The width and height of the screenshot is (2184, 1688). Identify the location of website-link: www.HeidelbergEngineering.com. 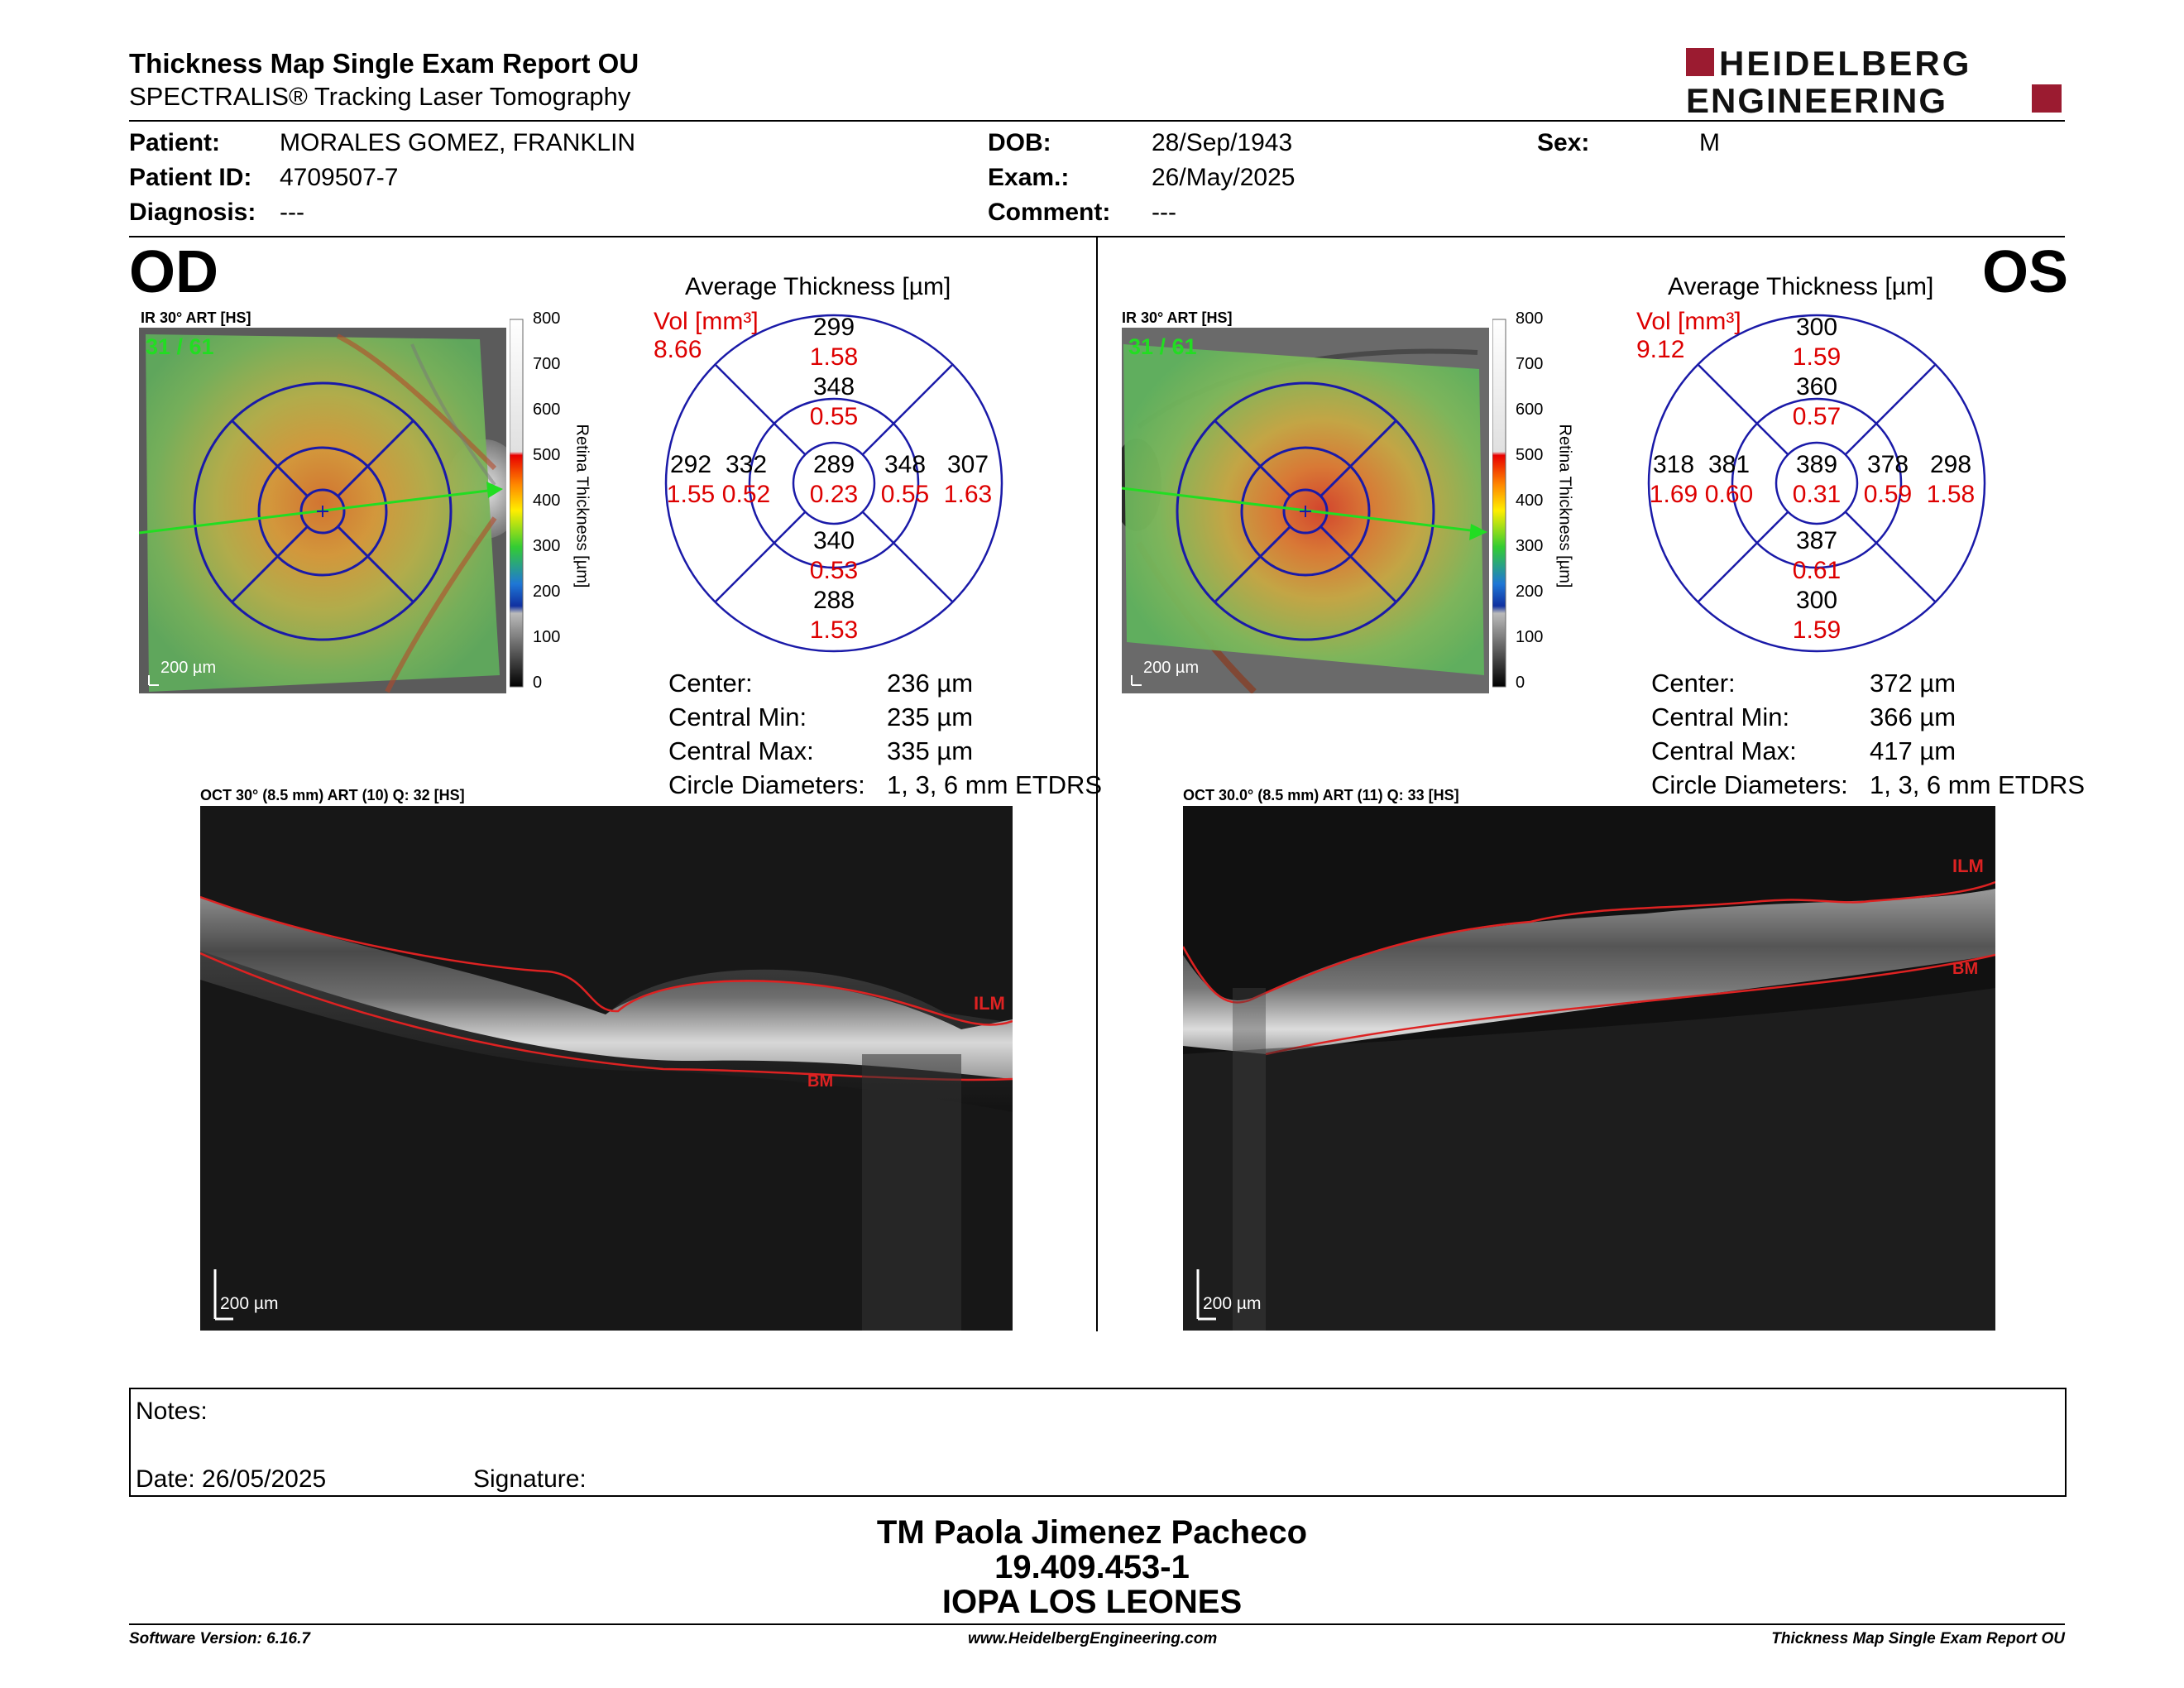
(1093, 1638).